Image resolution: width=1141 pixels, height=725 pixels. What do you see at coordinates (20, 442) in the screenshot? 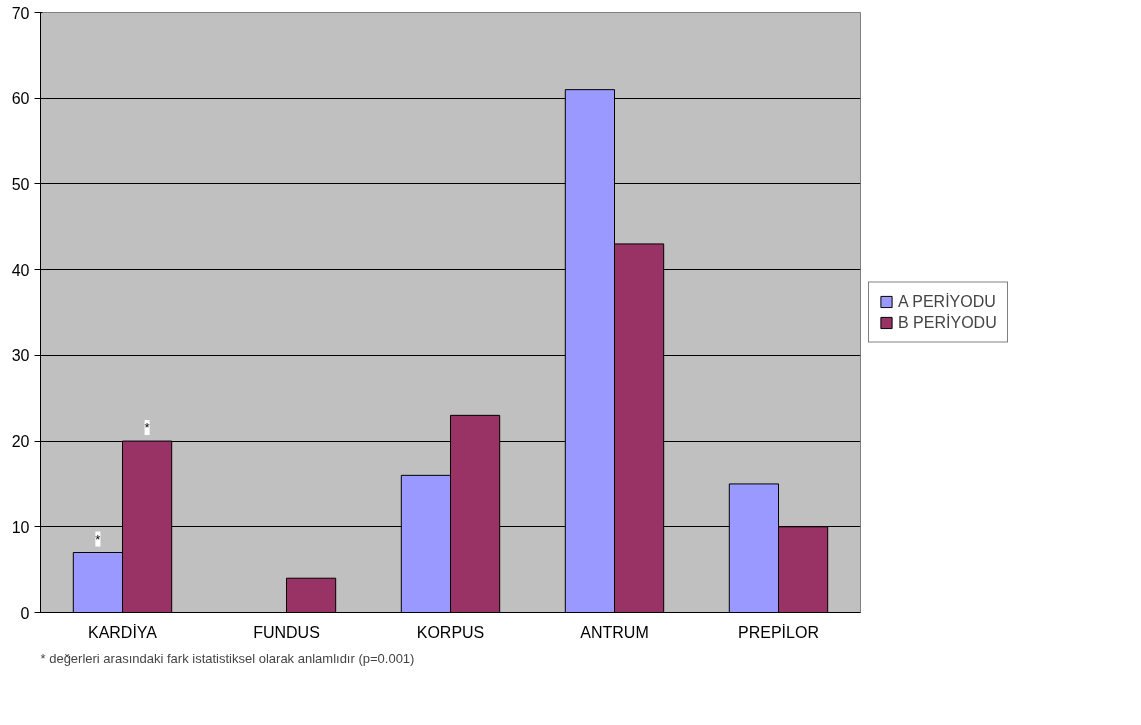
I see `y-tick-label: 20` at bounding box center [20, 442].